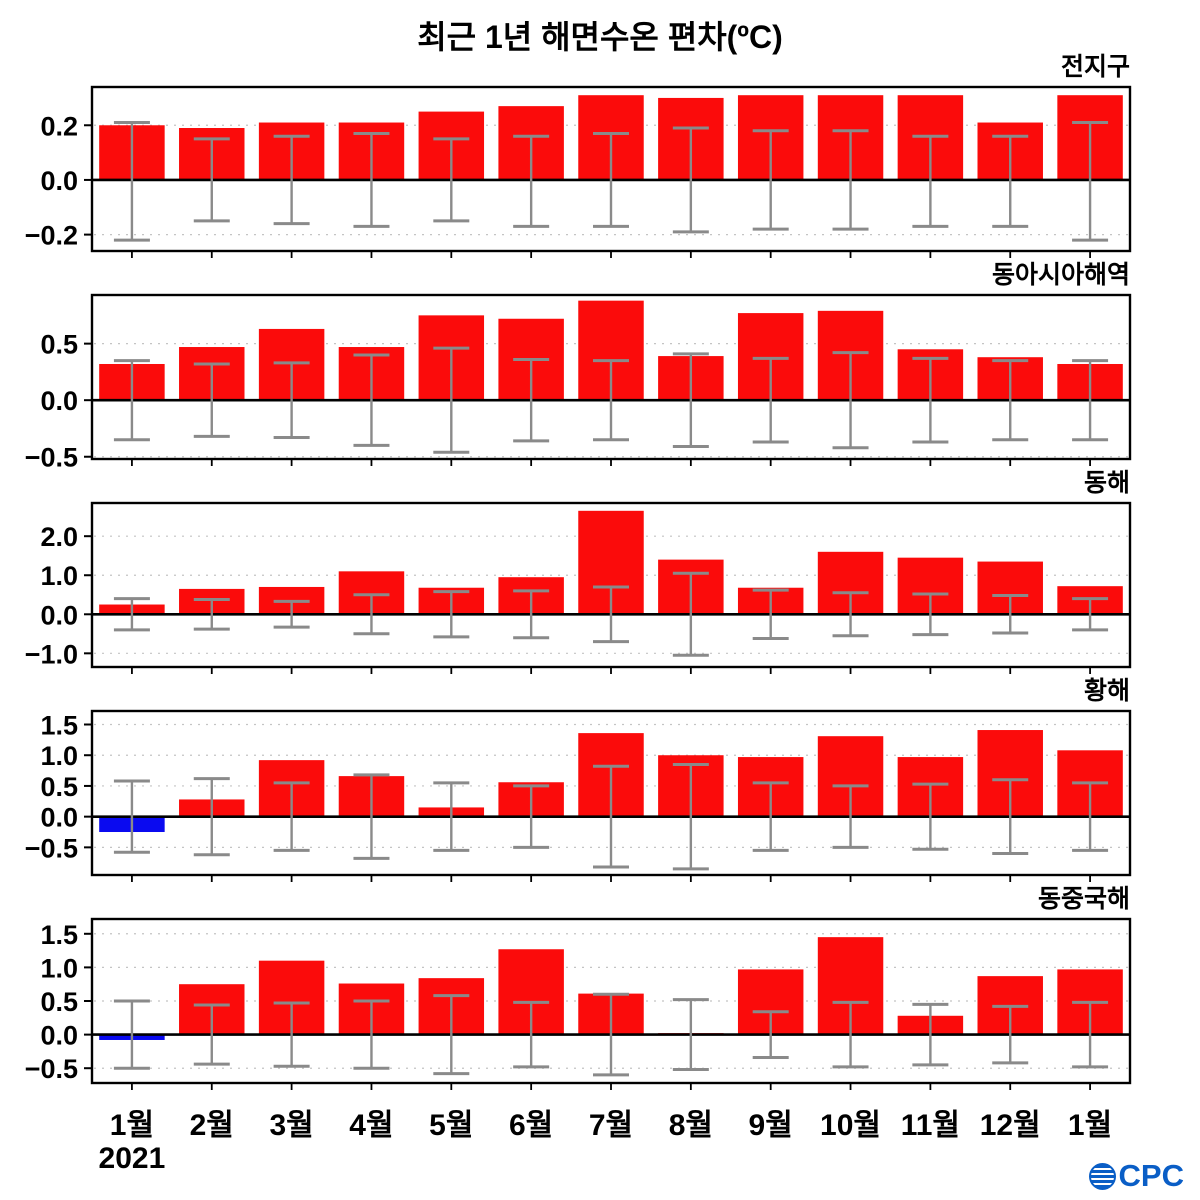 The width and height of the screenshot is (1200, 1200). I want to click on ocpc-globe-icon, so click(1102, 1176).